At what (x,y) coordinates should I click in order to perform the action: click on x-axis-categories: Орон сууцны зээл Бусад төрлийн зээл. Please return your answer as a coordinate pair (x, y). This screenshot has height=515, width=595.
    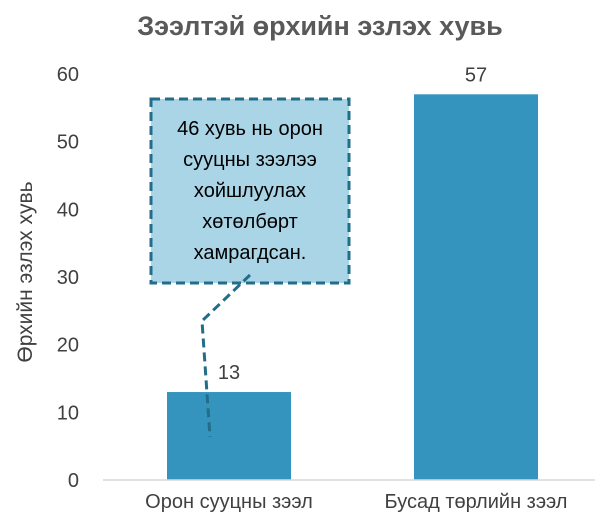
    Looking at the image, I should click on (356, 502).